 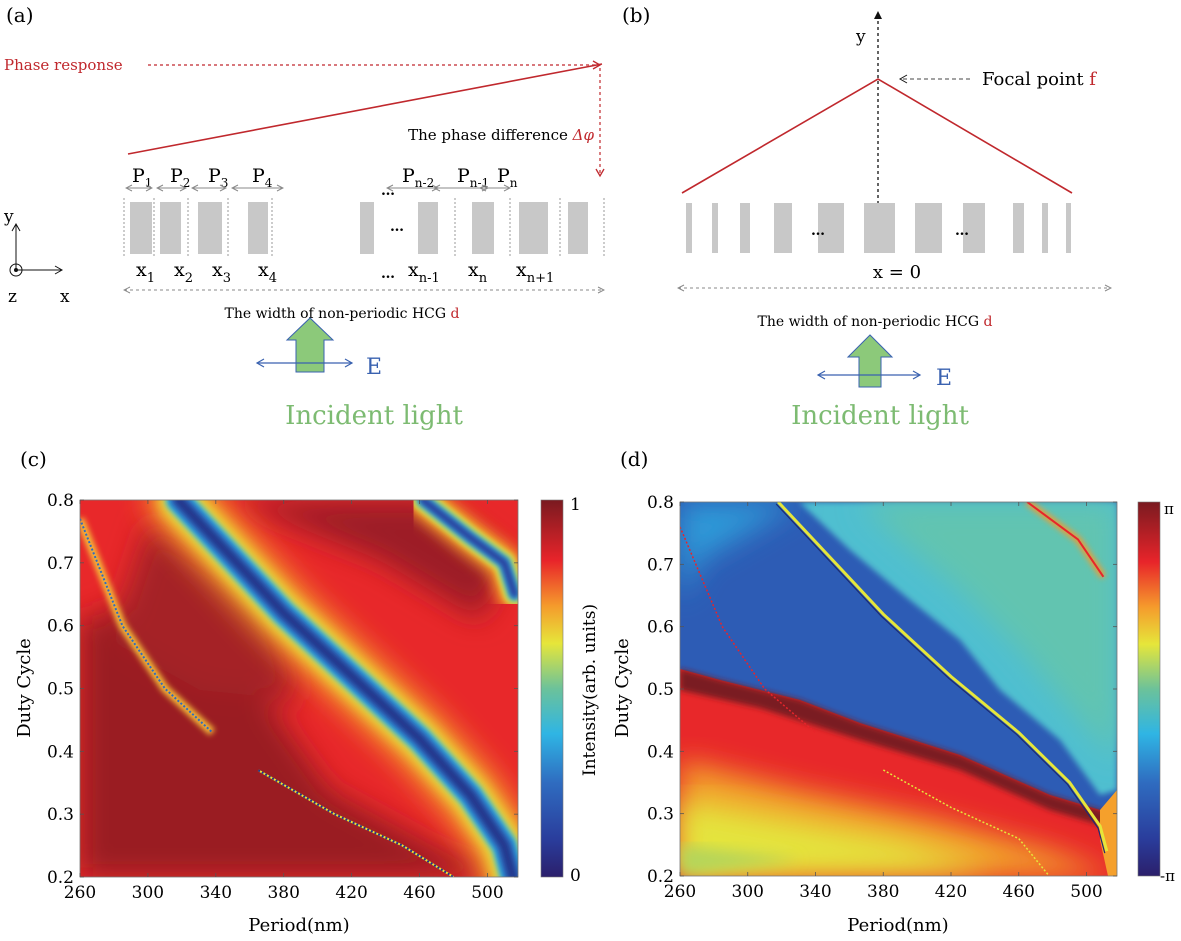 I want to click on period-label: P4, so click(x=262, y=177).